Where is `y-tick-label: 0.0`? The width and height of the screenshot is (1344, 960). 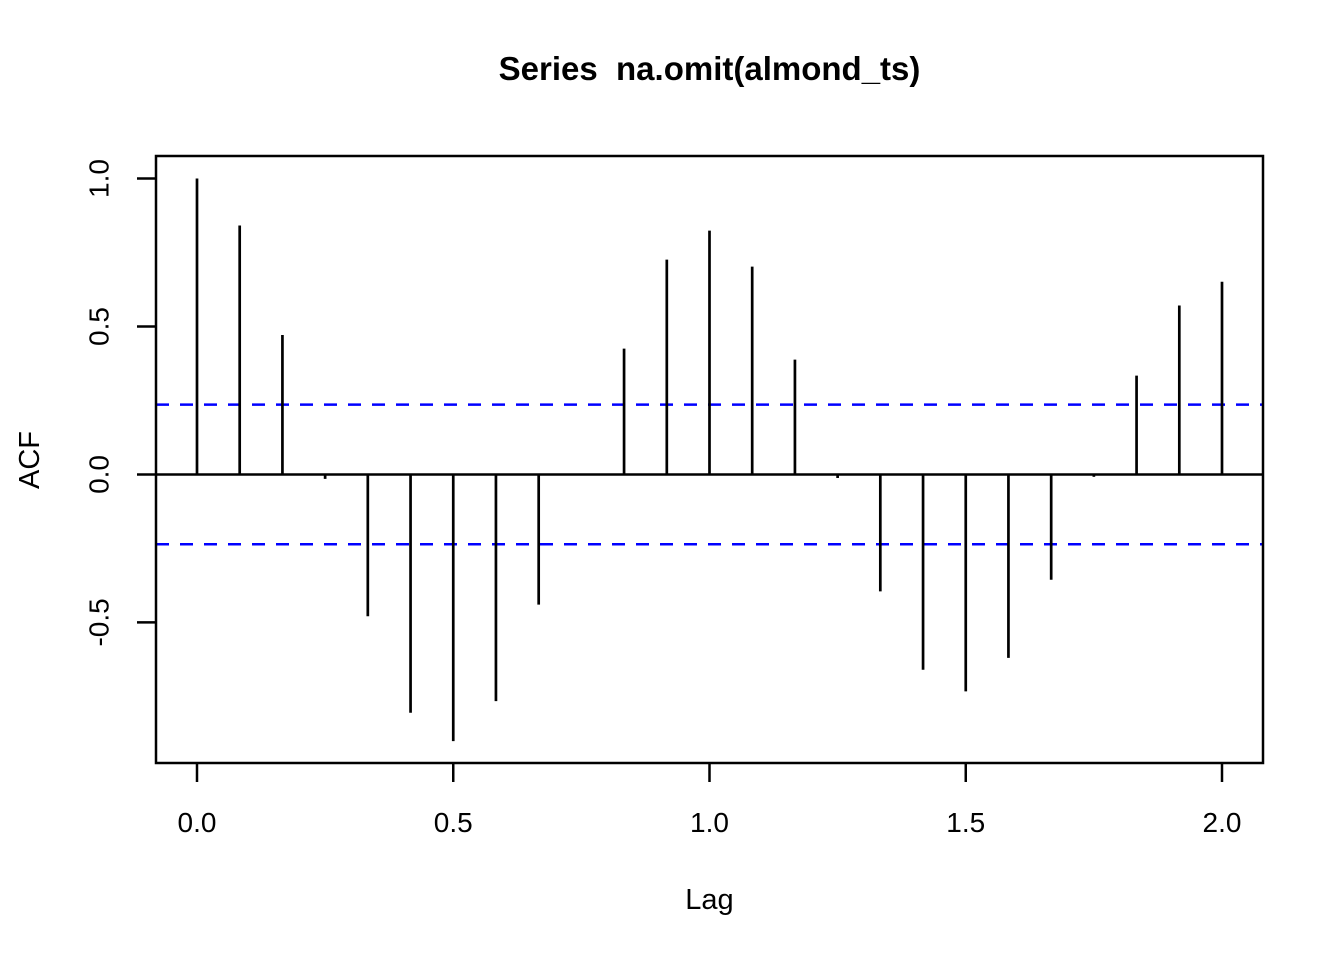 y-tick-label: 0.0 is located at coordinates (99, 474).